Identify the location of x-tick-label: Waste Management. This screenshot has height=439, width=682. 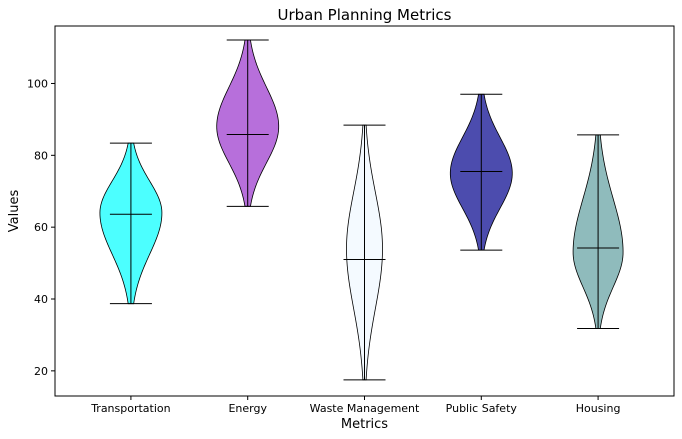
(365, 408).